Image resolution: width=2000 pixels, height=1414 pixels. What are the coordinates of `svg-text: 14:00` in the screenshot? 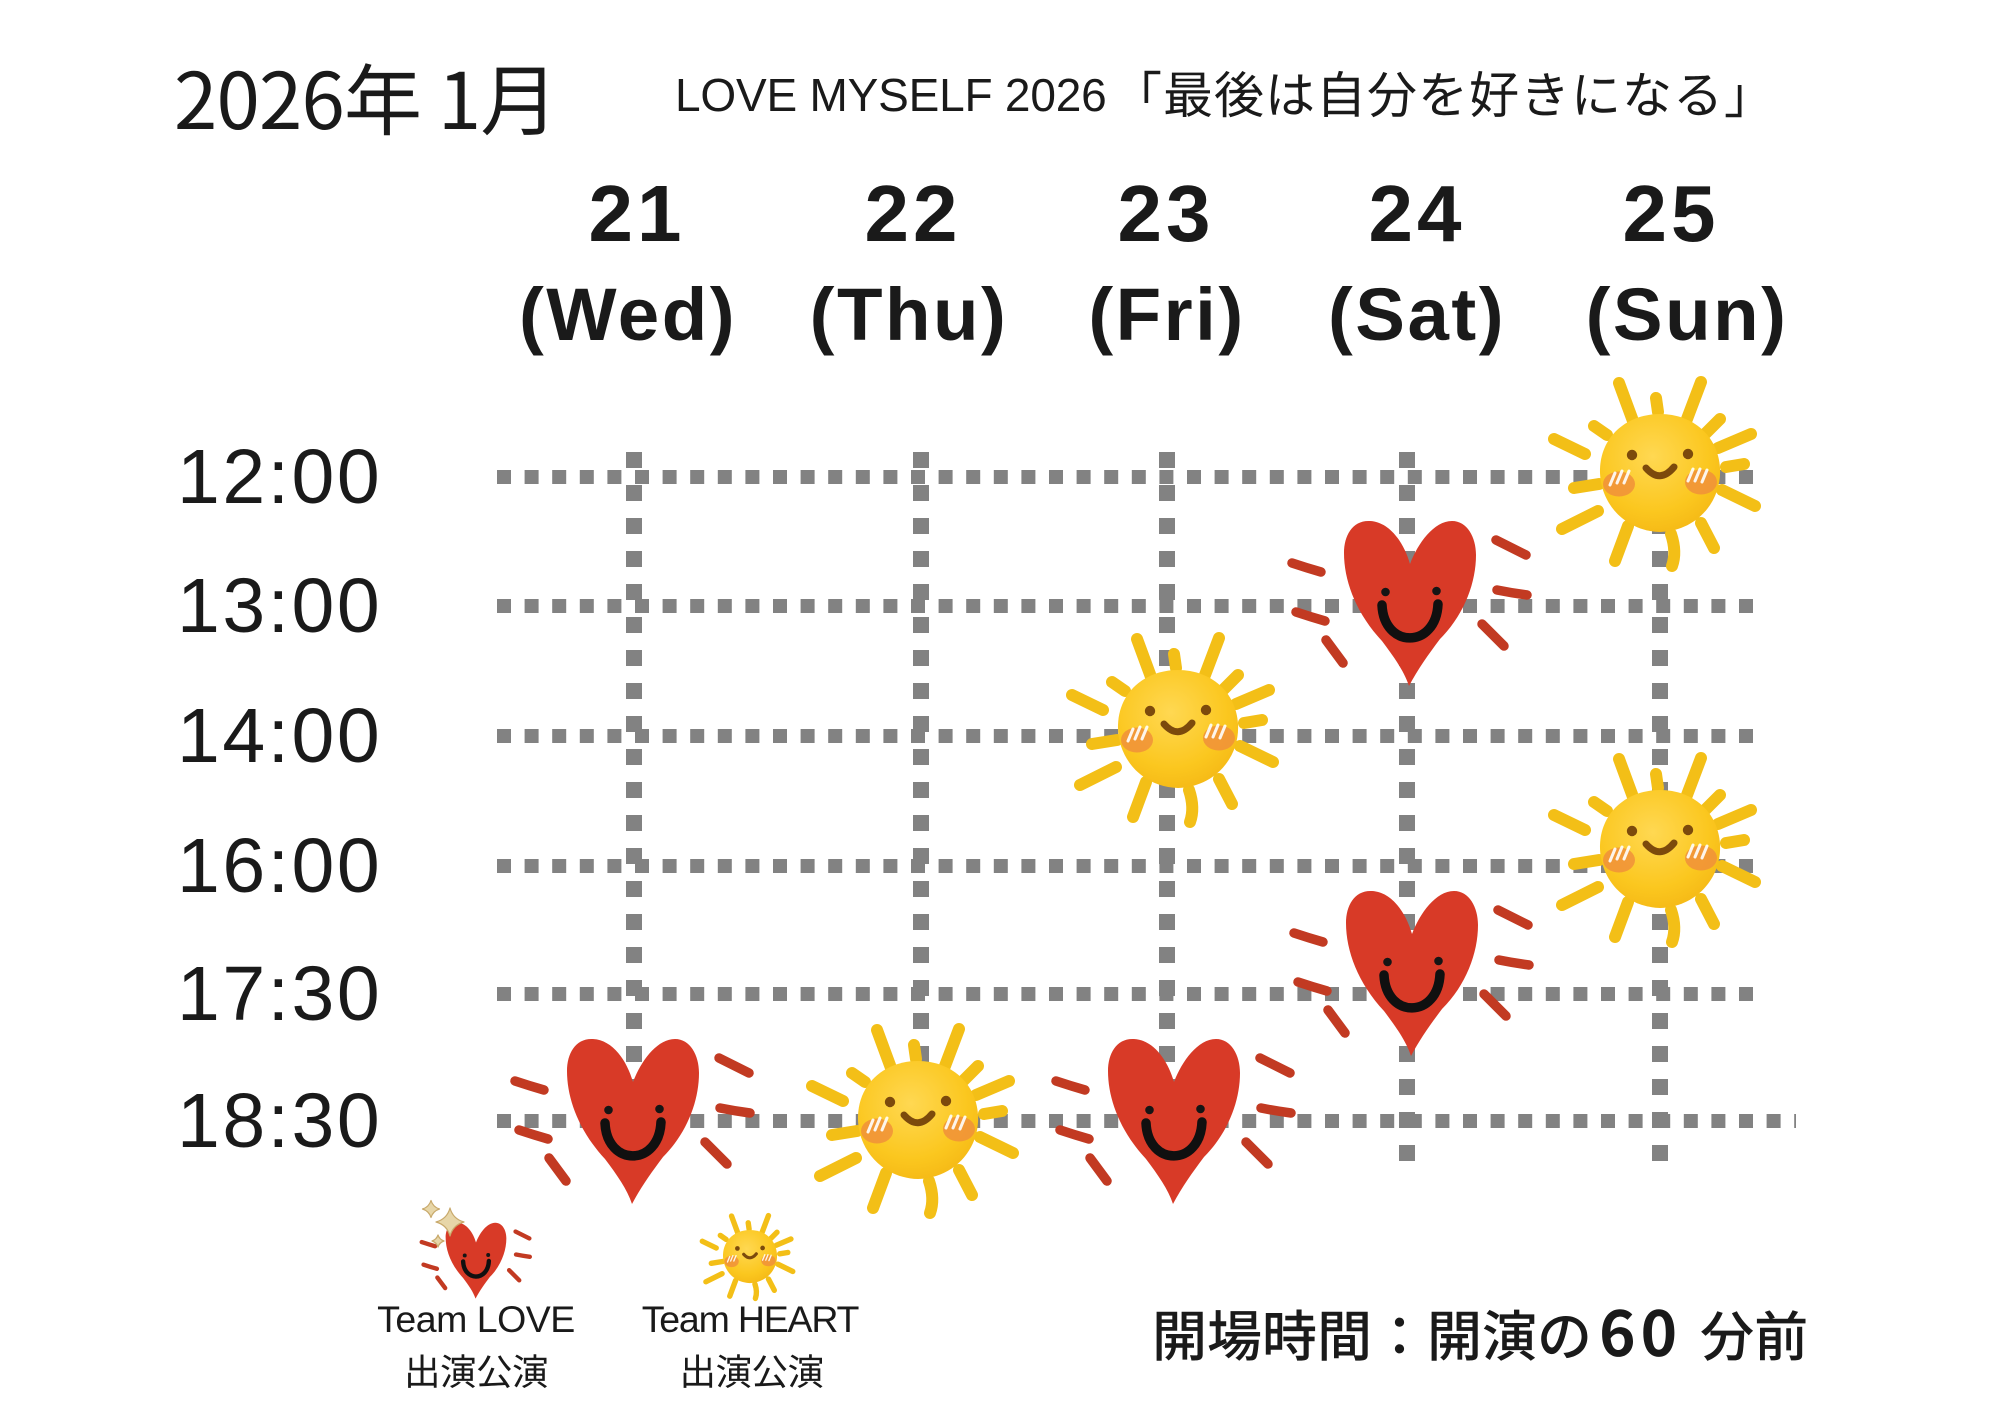 It's located at (279, 736).